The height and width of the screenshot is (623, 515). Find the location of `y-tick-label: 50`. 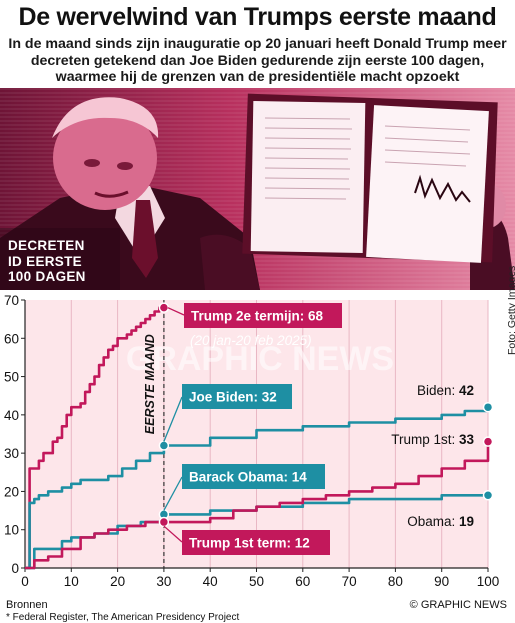

y-tick-label: 50 is located at coordinates (11, 377).